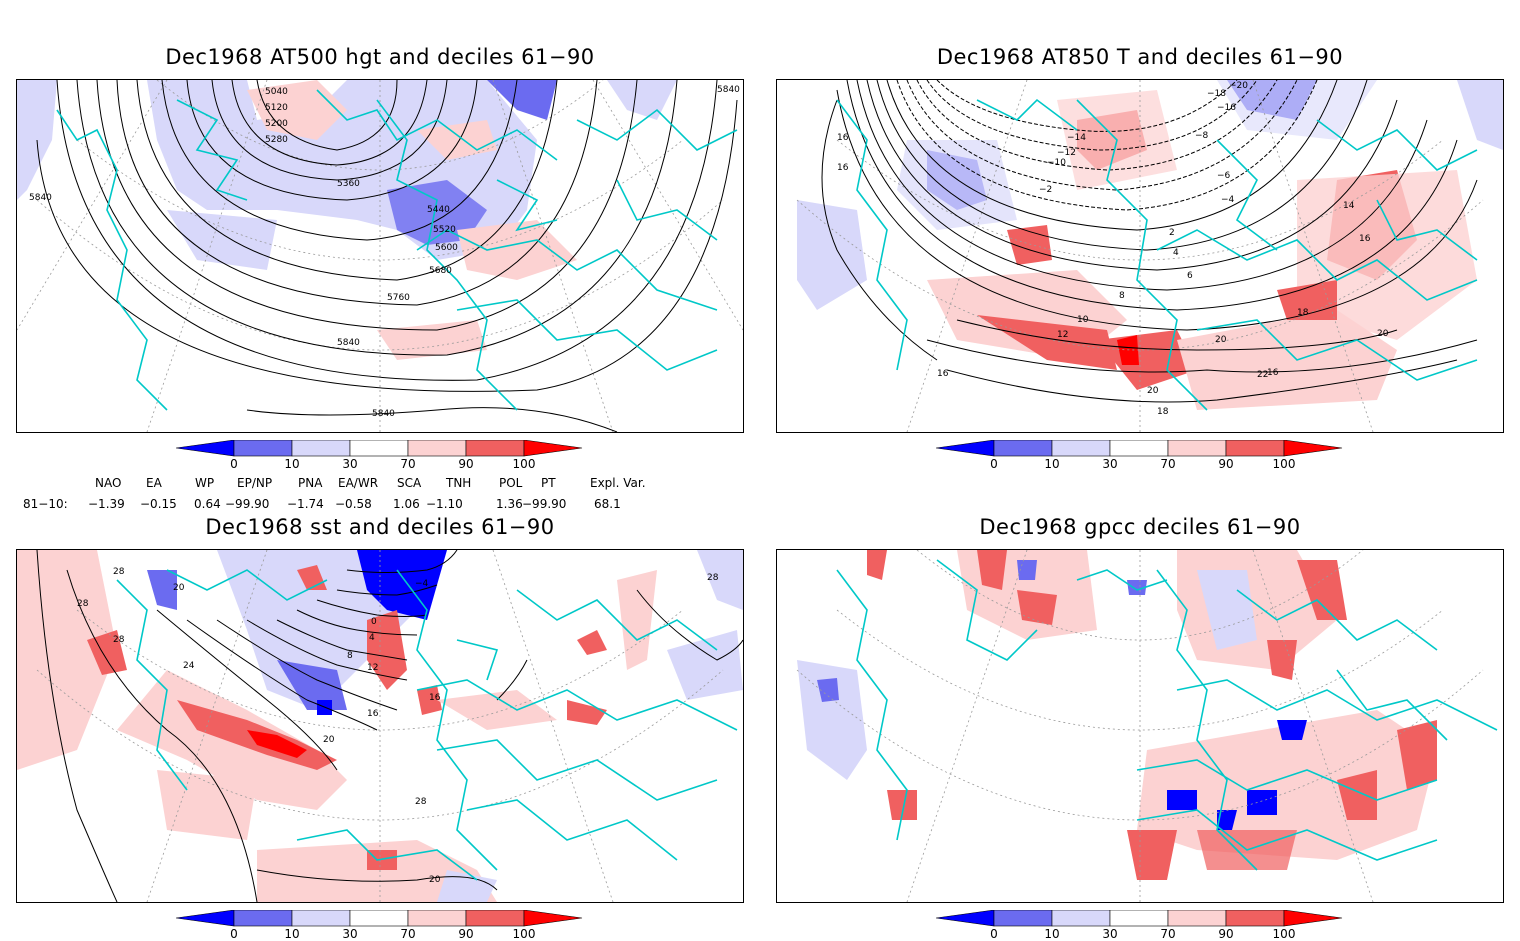 This screenshot has width=1520, height=941. I want to click on index-value-pt: −99.90, so click(544, 504).